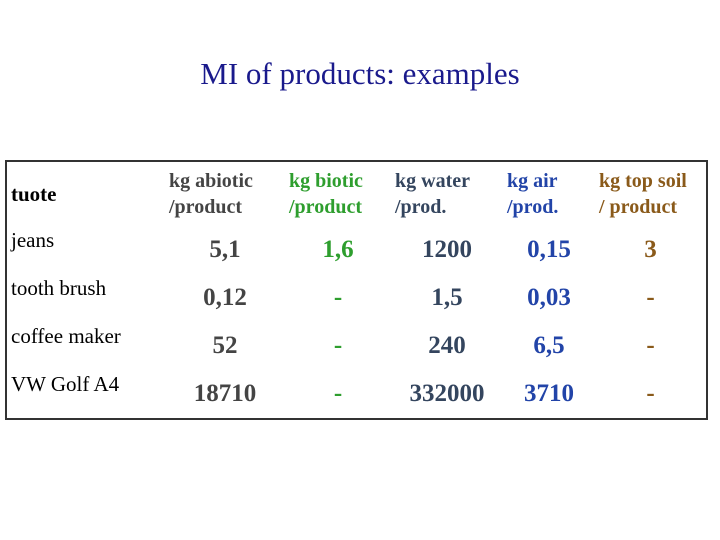 This screenshot has height=540, width=720. I want to click on header-line: kg biotic, so click(326, 181).